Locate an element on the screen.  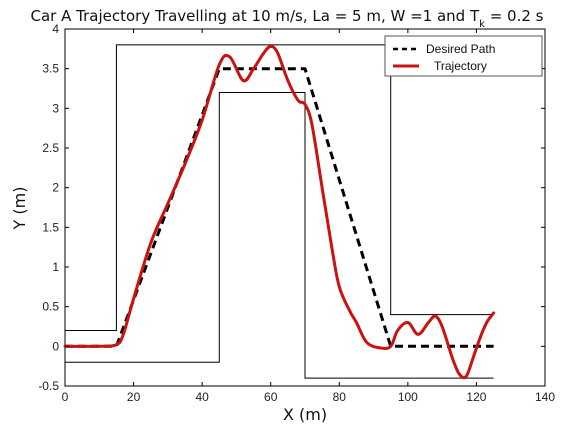
y-tick-label: 3 is located at coordinates (55, 108).